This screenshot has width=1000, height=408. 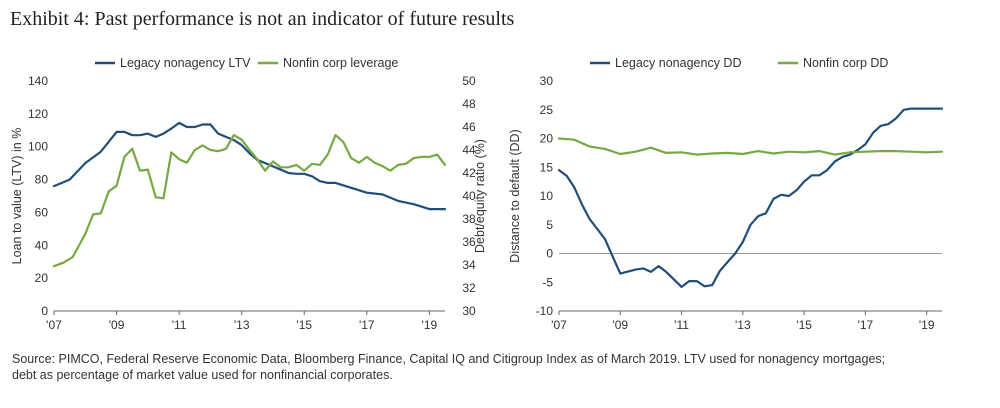 What do you see at coordinates (469, 311) in the screenshot?
I see `left-y2-tick-label: 30` at bounding box center [469, 311].